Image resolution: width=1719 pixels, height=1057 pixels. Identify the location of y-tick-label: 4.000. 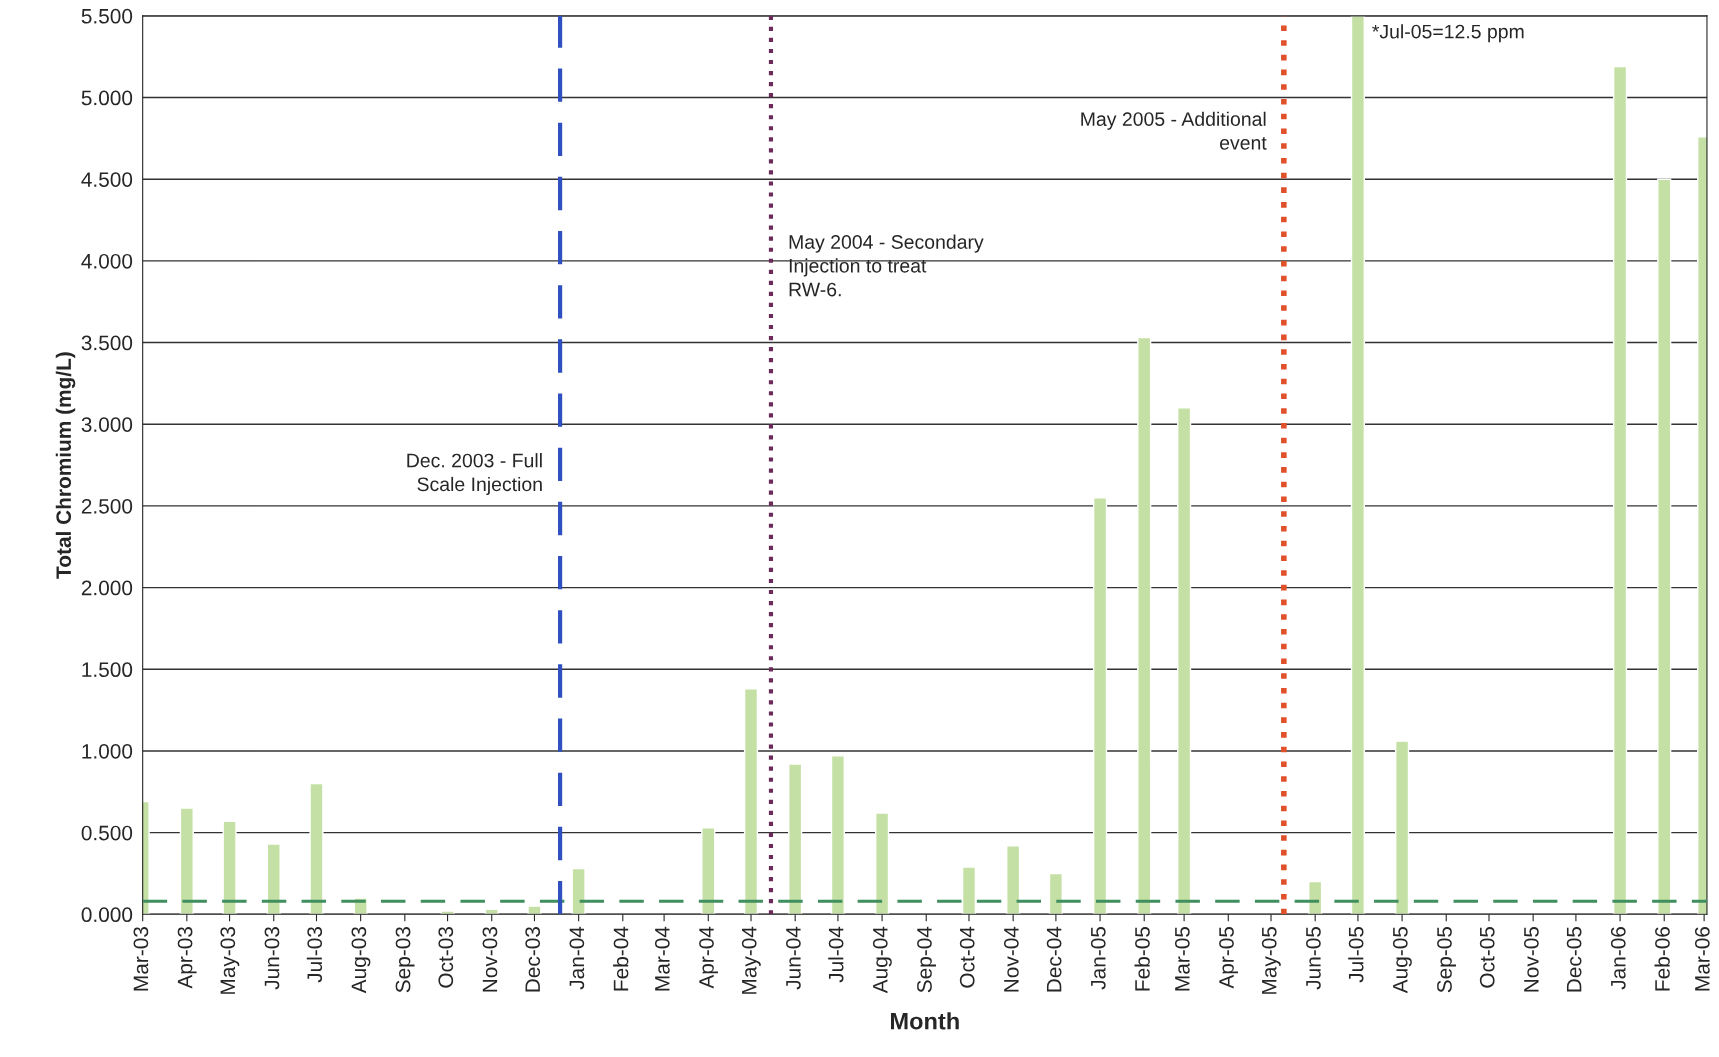
(107, 261).